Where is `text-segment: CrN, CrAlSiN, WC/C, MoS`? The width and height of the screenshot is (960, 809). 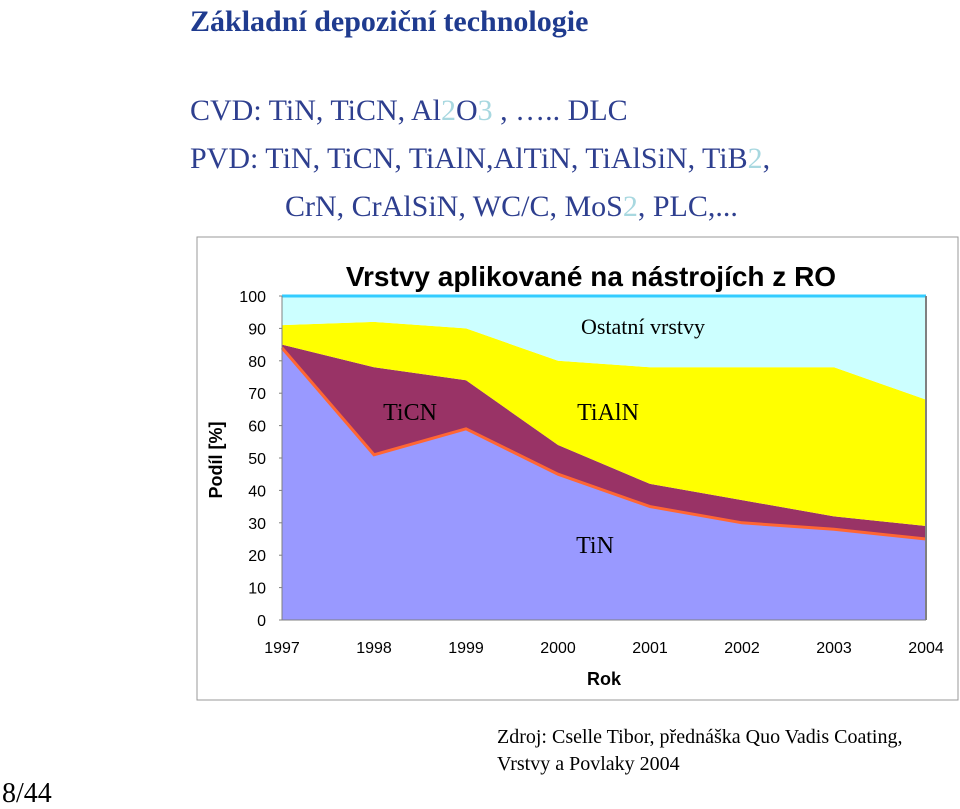
text-segment: CrN, CrAlSiN, WC/C, MoS is located at coordinates (454, 206).